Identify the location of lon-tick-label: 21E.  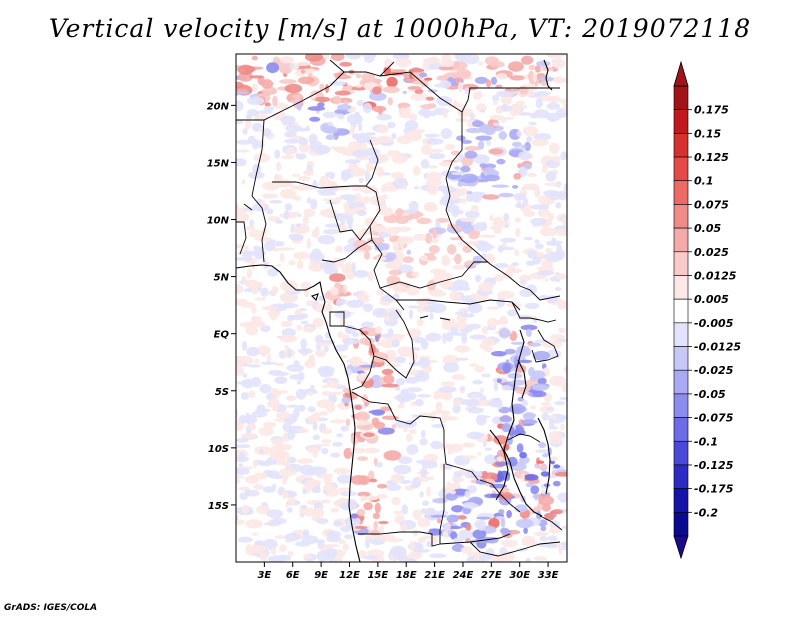
(434, 575).